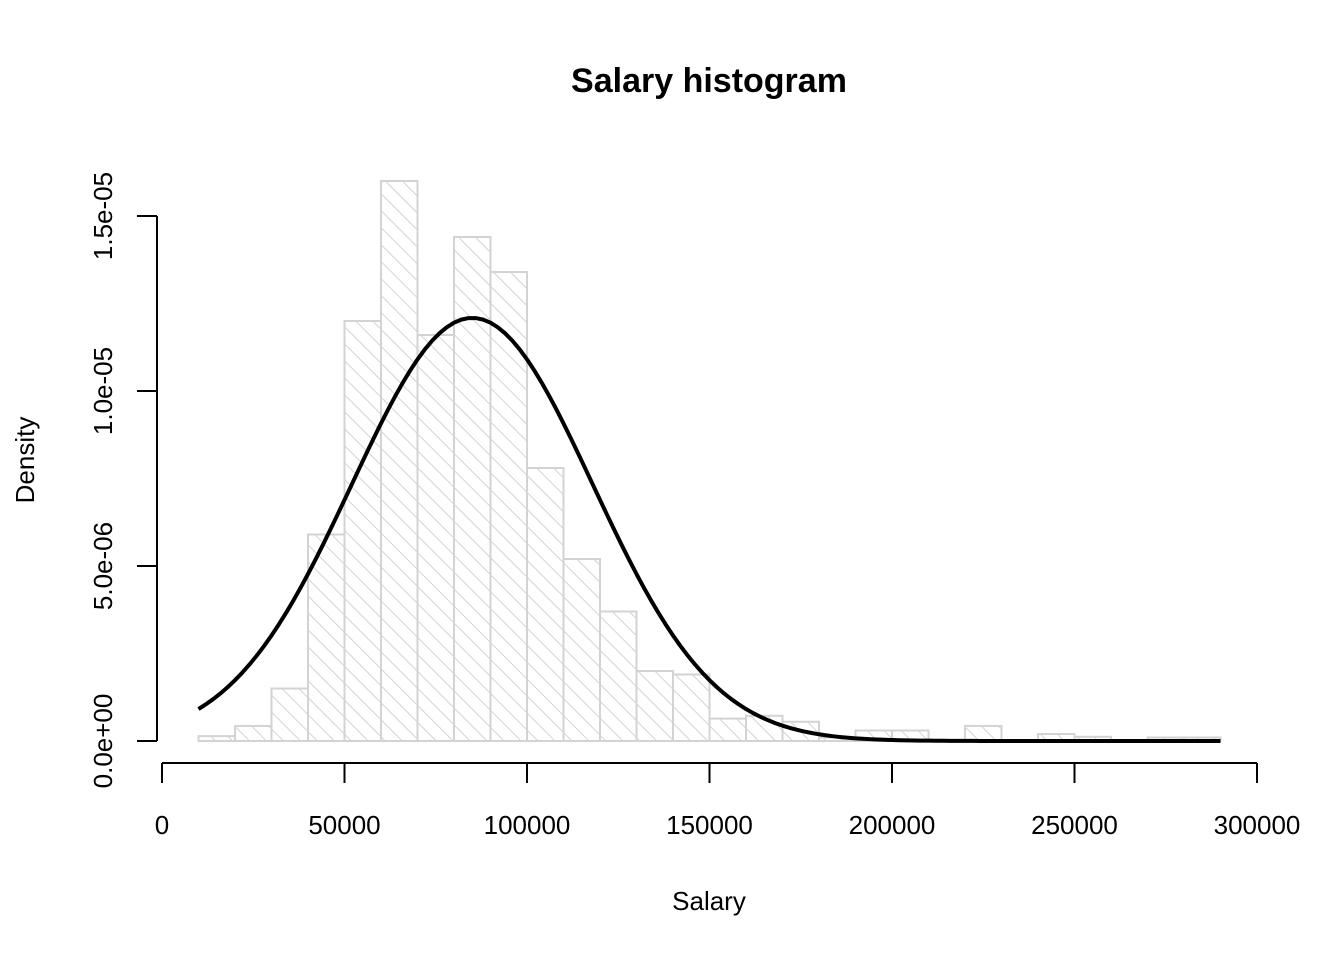 This screenshot has width=1344, height=960. I want to click on y-tick-label-1: 0.0e+00, so click(103, 741).